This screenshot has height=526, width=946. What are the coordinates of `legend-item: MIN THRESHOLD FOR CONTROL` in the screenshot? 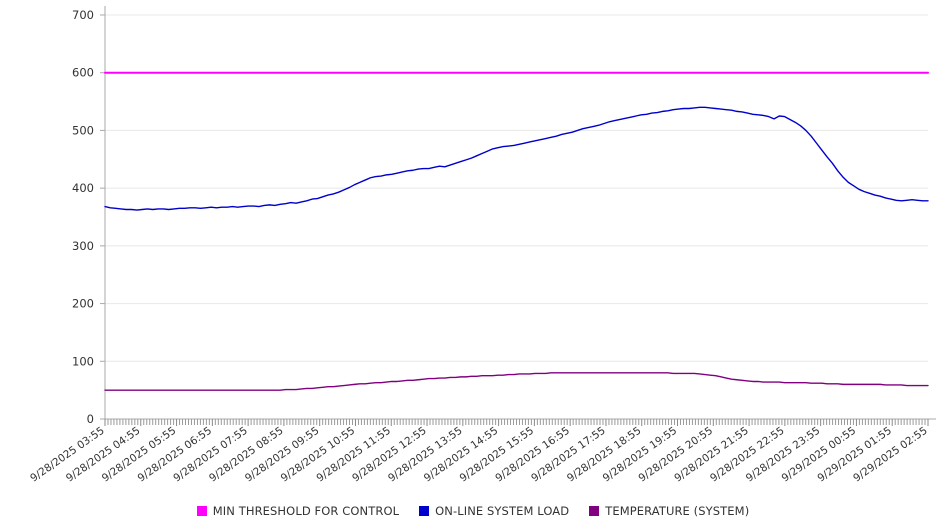 It's located at (298, 511).